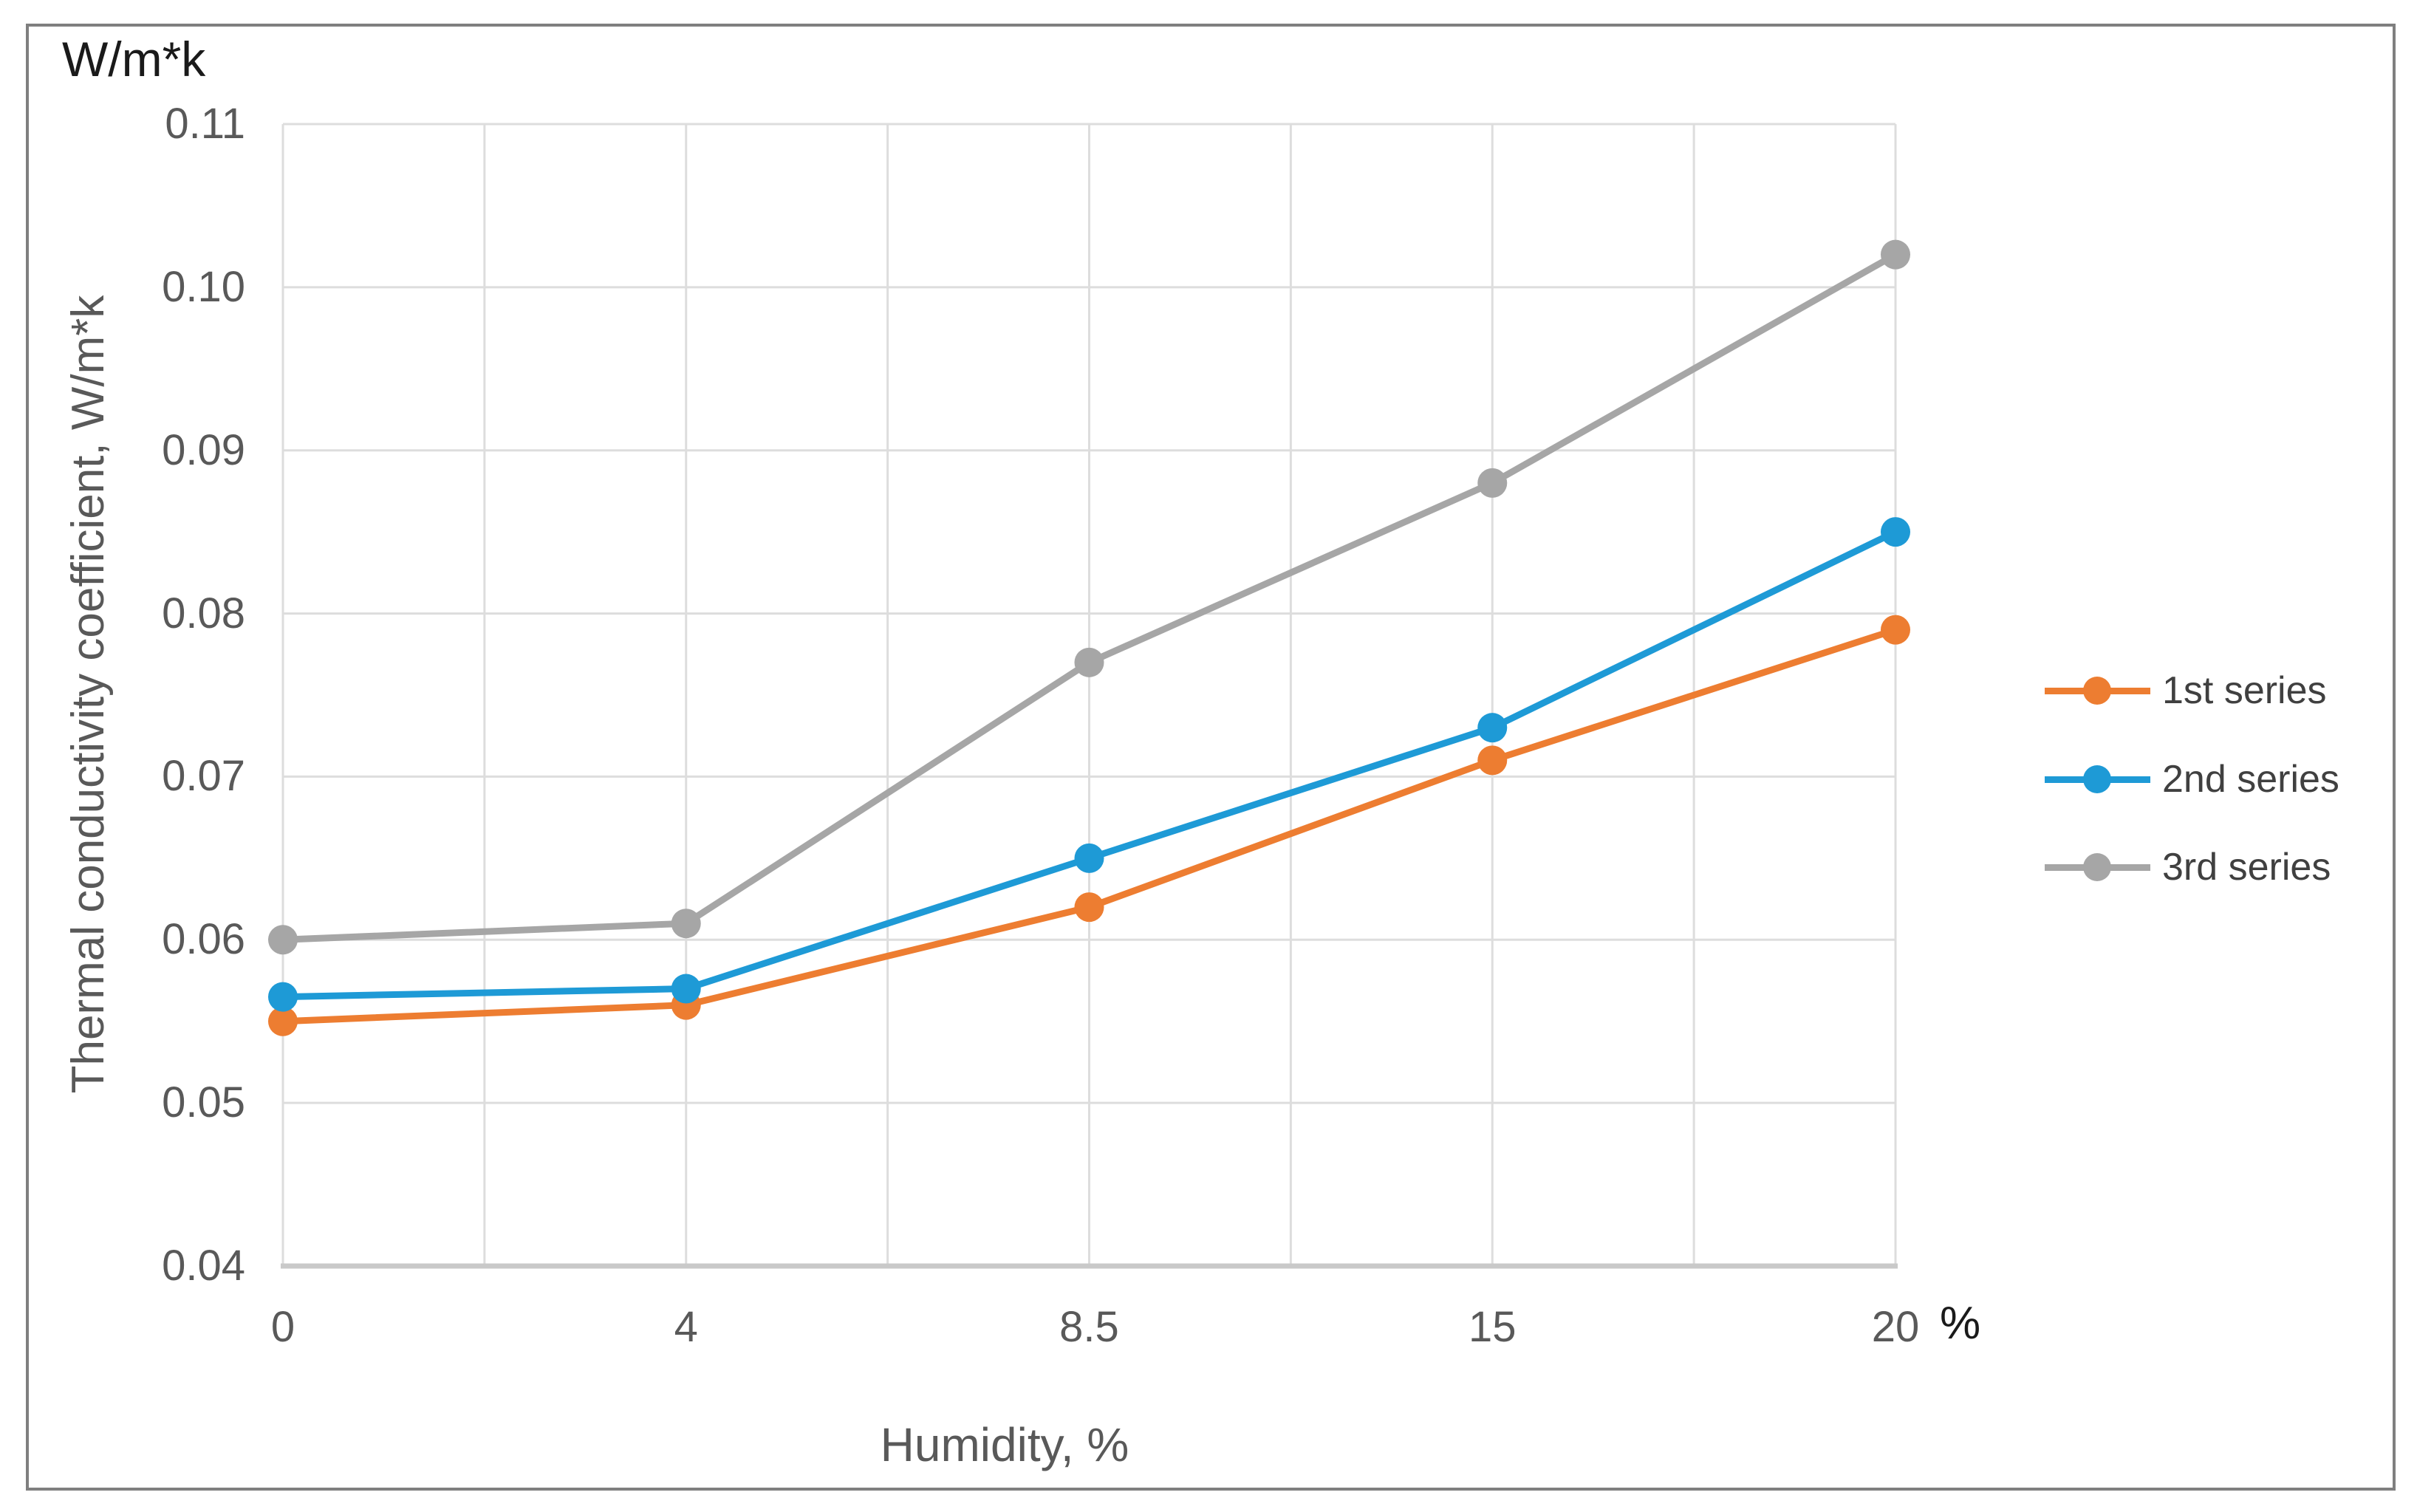 The image size is (2417, 1512). What do you see at coordinates (203, 286) in the screenshot?
I see `y-axis-tick-label: 0.10` at bounding box center [203, 286].